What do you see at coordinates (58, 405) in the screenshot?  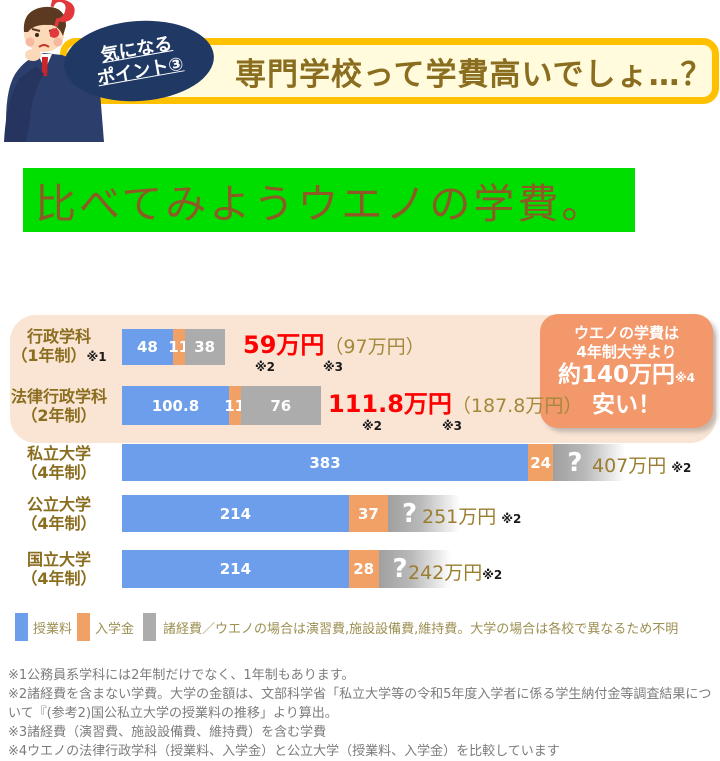 I see `row-label: 法律行政学科 （2年制）` at bounding box center [58, 405].